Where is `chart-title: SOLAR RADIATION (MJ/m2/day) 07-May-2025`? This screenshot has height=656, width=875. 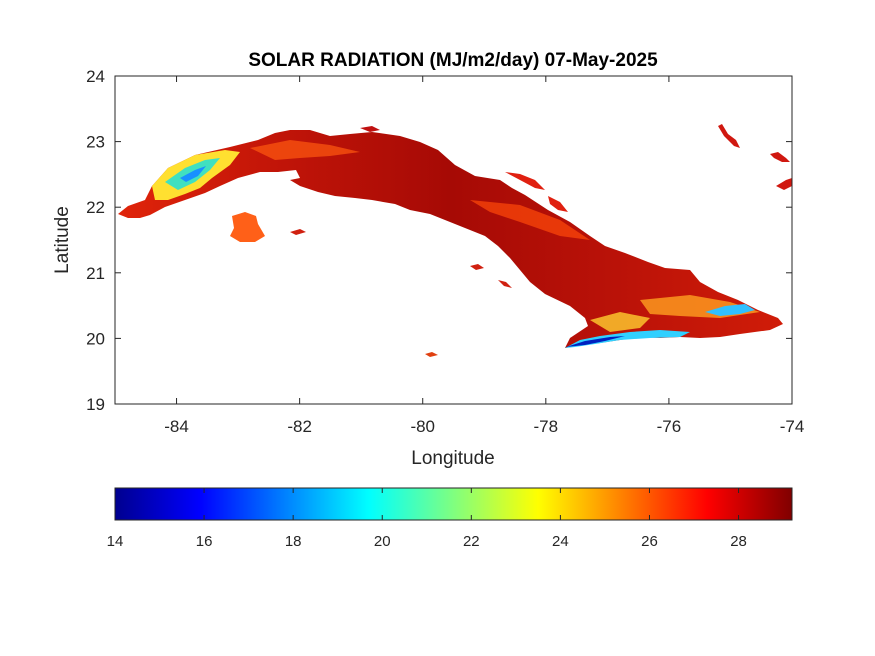
chart-title: SOLAR RADIATION (MJ/m2/day) 07-May-2025 is located at coordinates (453, 60).